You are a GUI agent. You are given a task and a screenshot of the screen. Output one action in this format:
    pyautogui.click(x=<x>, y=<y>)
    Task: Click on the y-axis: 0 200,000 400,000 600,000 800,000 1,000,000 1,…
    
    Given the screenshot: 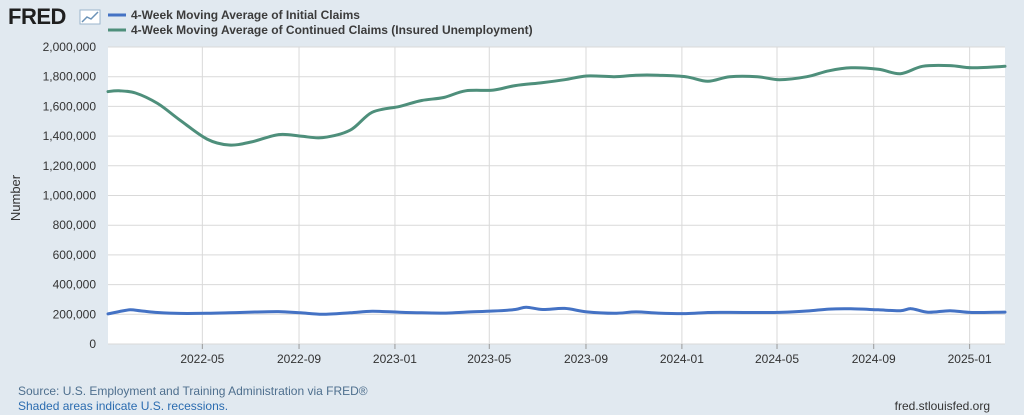 What is the action you would take?
    pyautogui.click(x=70, y=195)
    